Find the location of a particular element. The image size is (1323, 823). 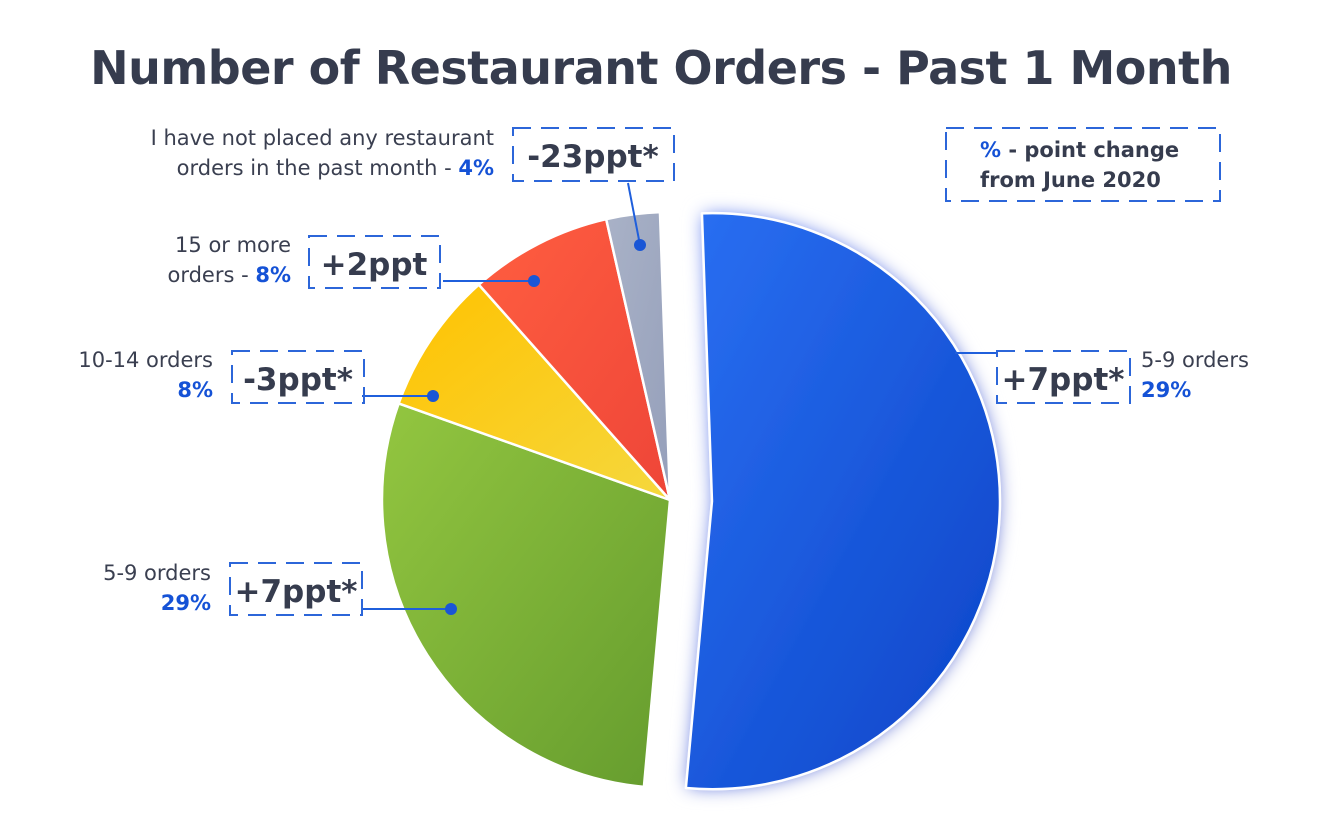

change-box-green is located at coordinates (296, 589).